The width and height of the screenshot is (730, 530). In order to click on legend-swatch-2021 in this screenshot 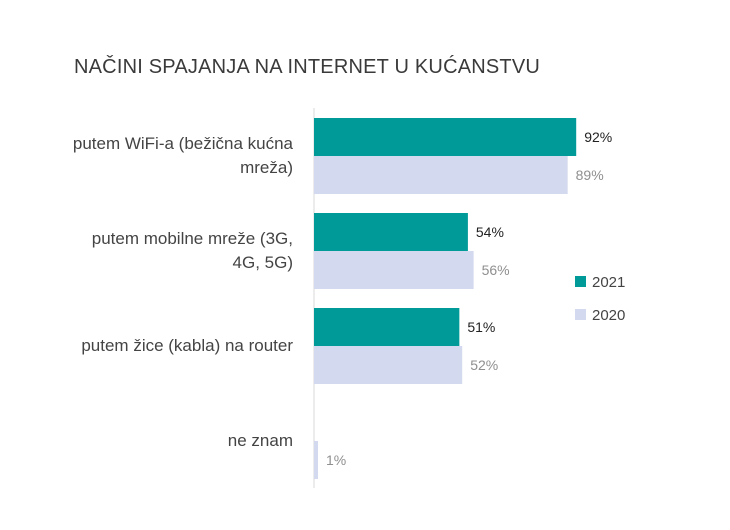, I will do `click(580, 281)`.